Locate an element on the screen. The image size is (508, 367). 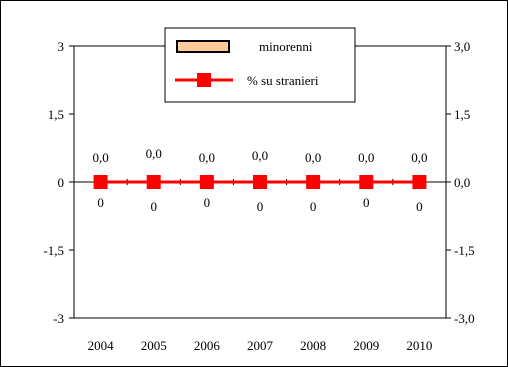
legend-marker-percent is located at coordinates (204, 80).